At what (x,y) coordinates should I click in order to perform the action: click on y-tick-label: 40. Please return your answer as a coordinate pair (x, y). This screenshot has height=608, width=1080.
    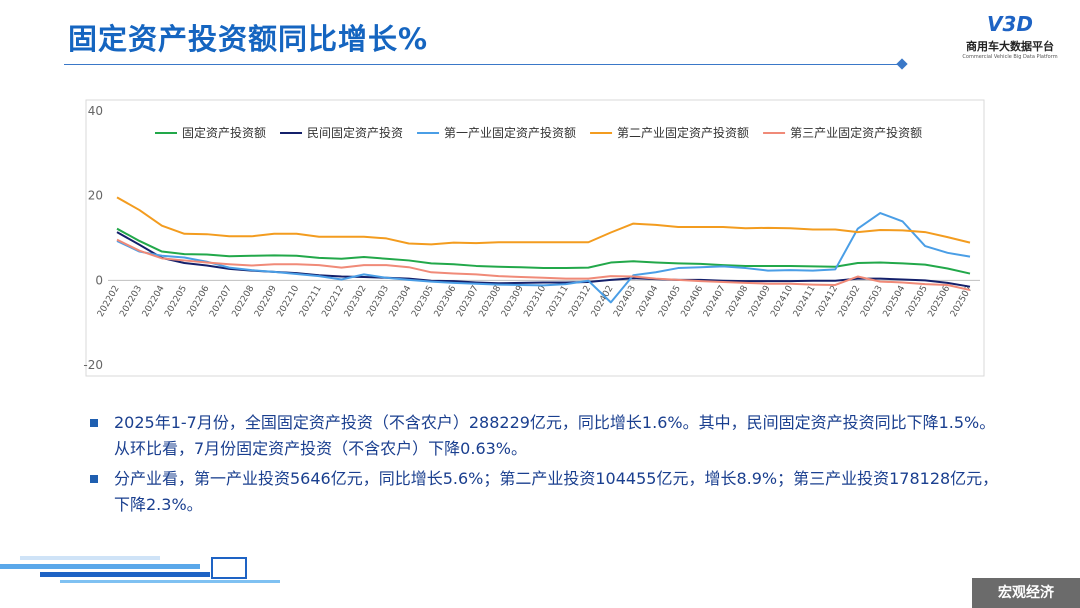
    Looking at the image, I should click on (95, 111).